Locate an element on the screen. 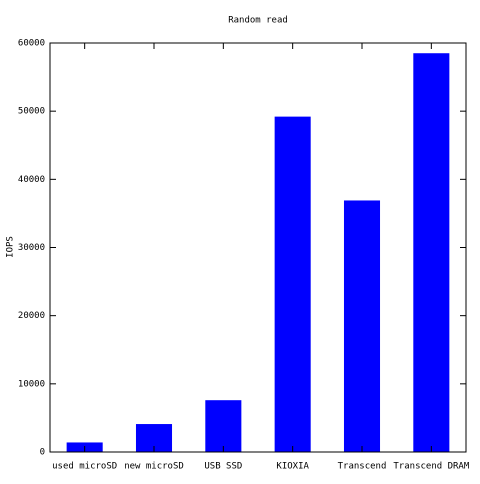 Image resolution: width=480 pixels, height=484 pixels. x-tick-label: used microSD is located at coordinates (84, 467).